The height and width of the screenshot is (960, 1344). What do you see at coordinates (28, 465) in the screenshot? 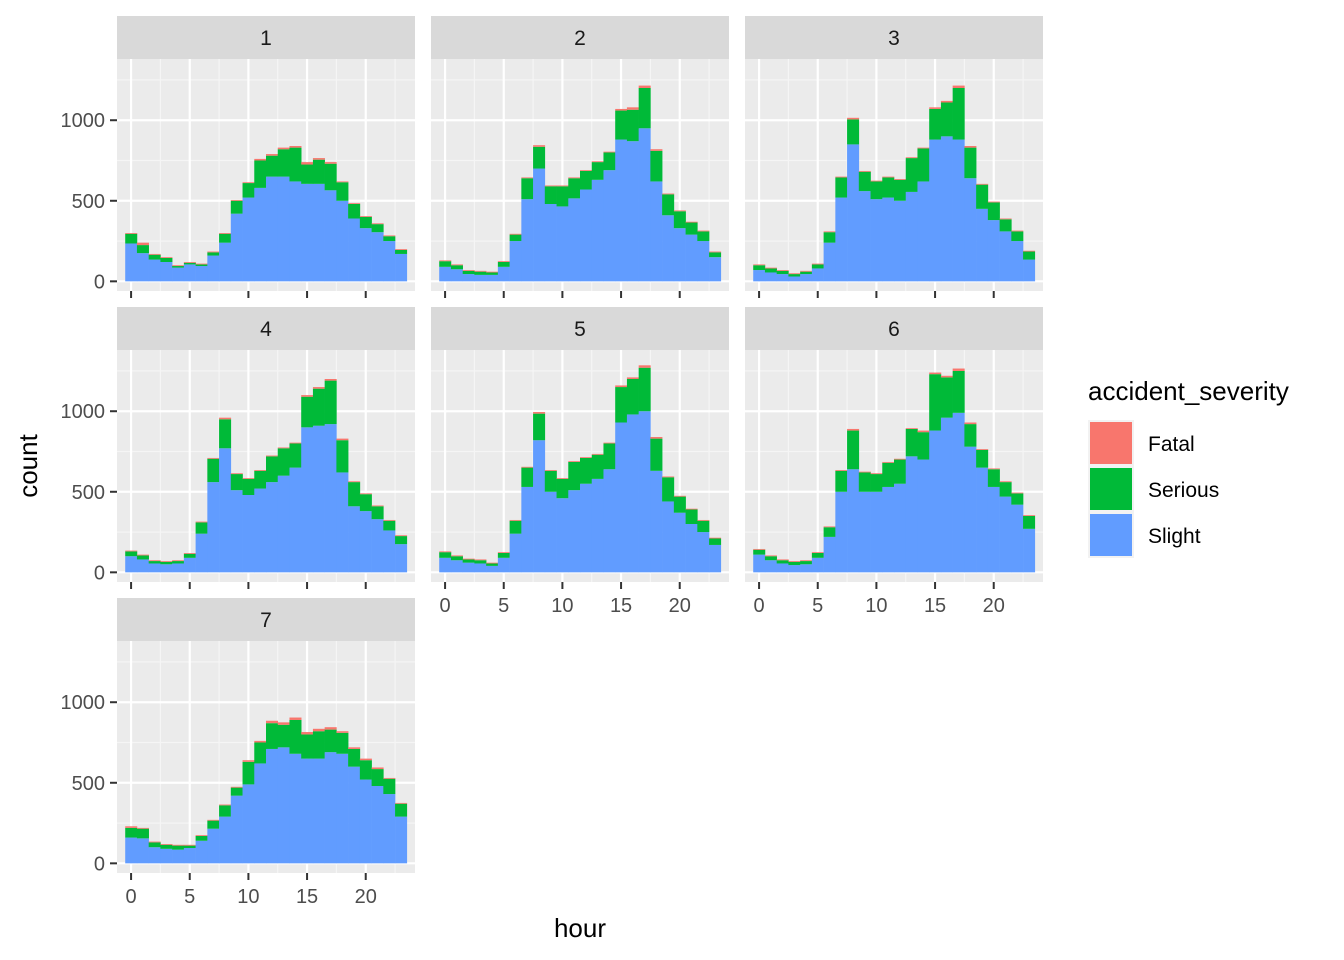
I see `y-axis-title: count` at bounding box center [28, 465].